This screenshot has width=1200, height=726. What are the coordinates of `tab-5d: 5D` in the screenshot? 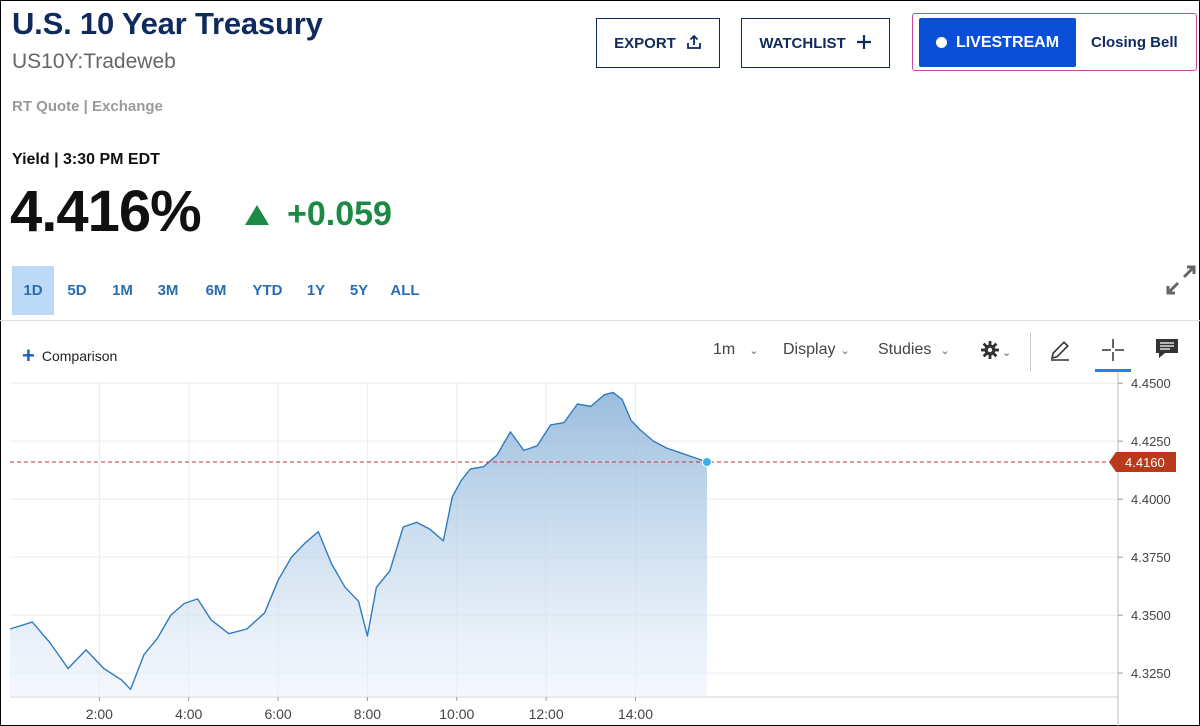 It's located at (77, 290).